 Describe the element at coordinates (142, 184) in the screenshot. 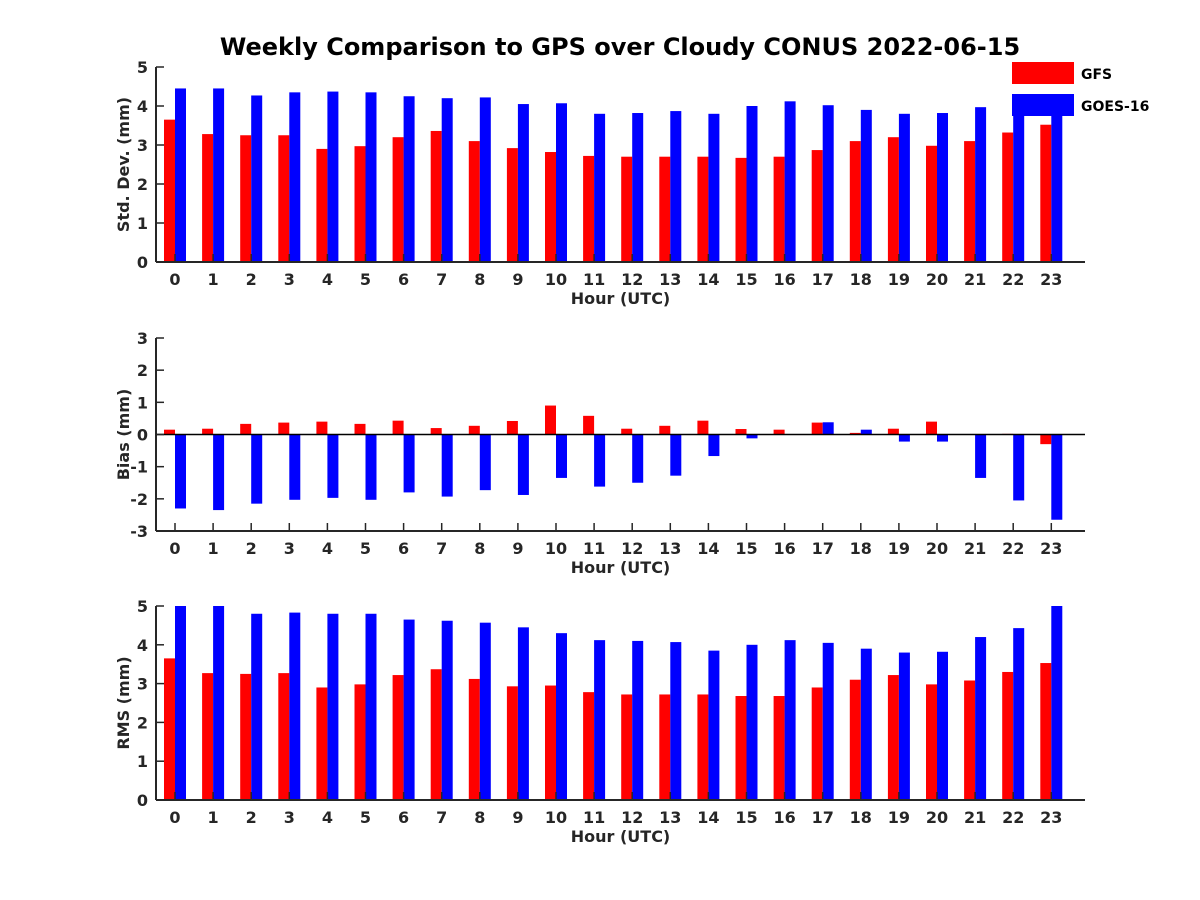

I see `y-tick-label: 2` at that location.